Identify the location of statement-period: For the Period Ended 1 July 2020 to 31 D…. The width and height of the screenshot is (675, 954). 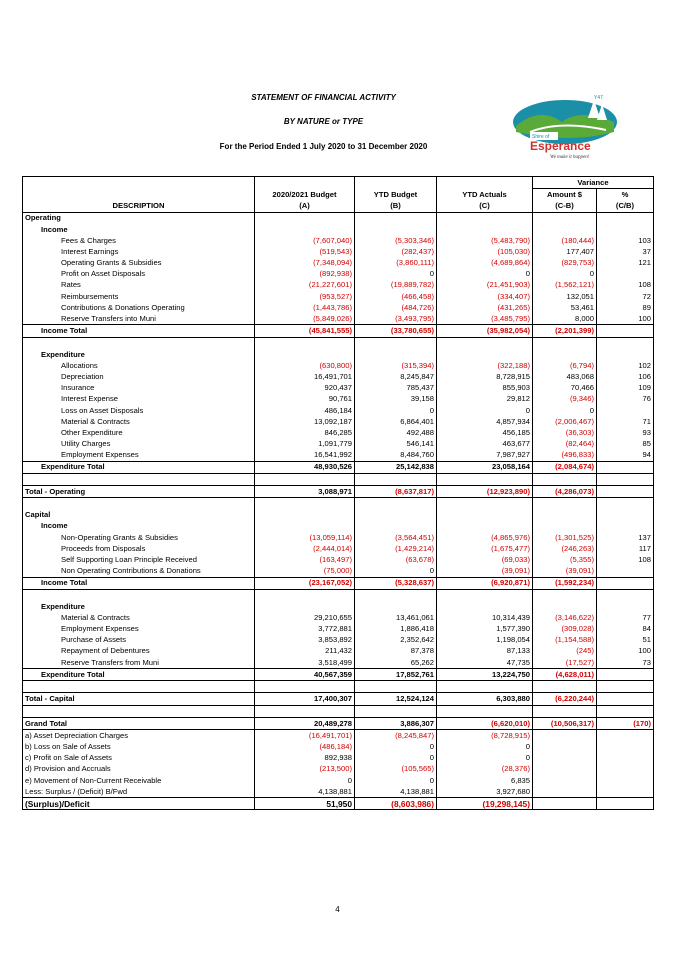
(323, 146).